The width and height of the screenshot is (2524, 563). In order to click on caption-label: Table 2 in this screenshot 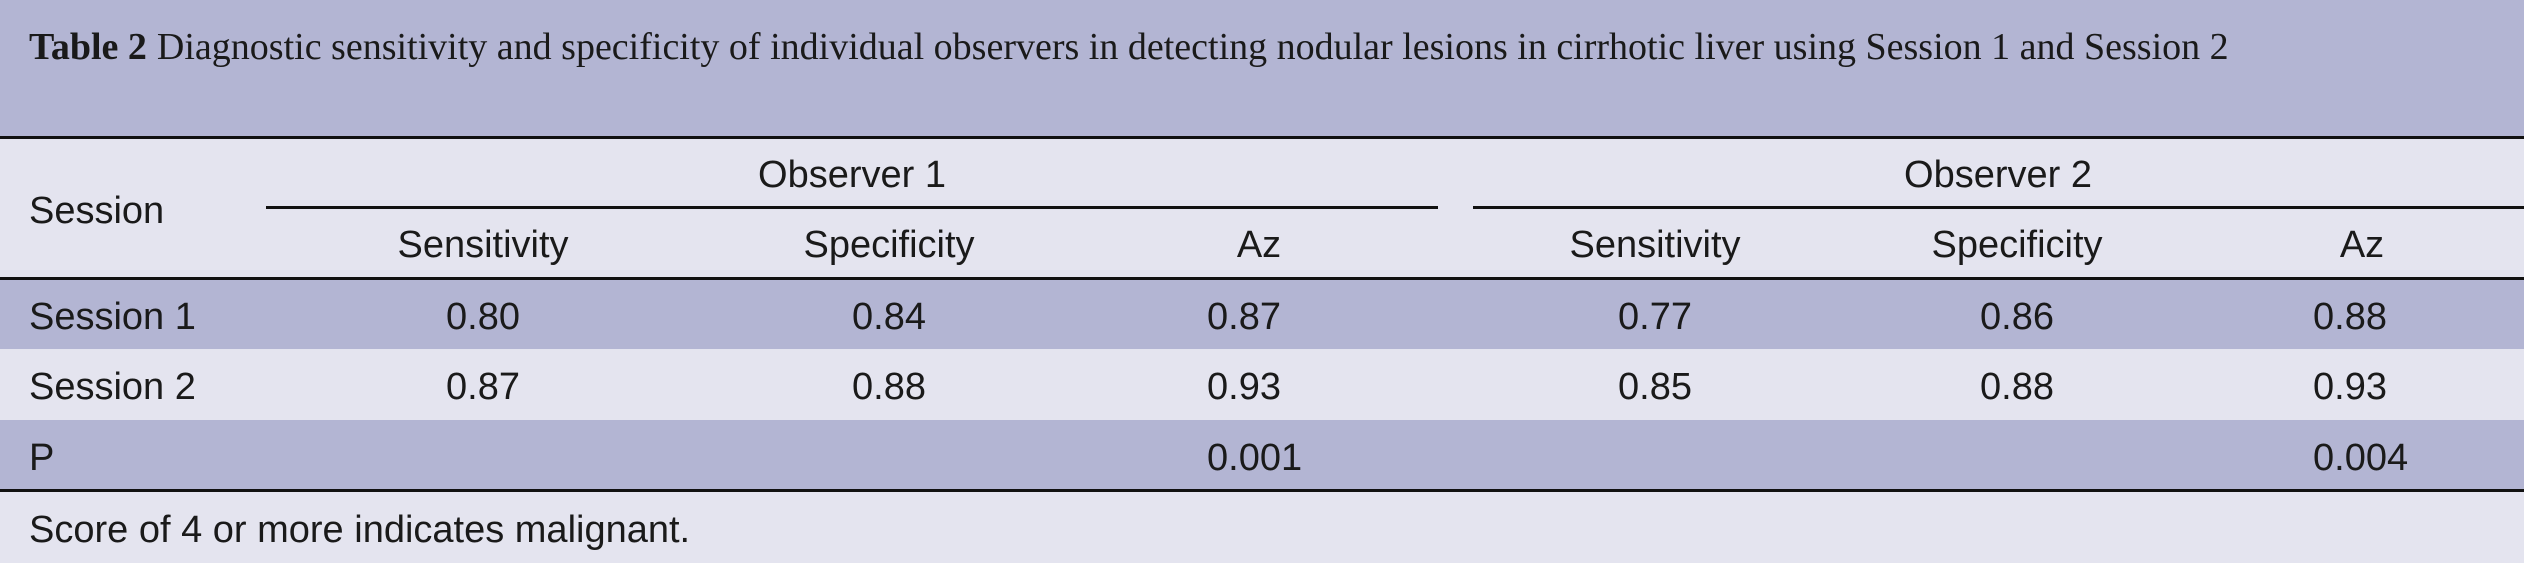, I will do `click(88, 47)`.